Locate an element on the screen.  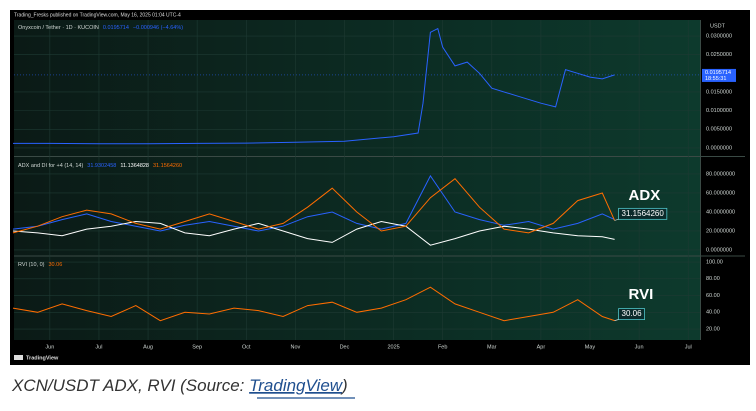
legend-value: 30.06 is located at coordinates (56, 265).